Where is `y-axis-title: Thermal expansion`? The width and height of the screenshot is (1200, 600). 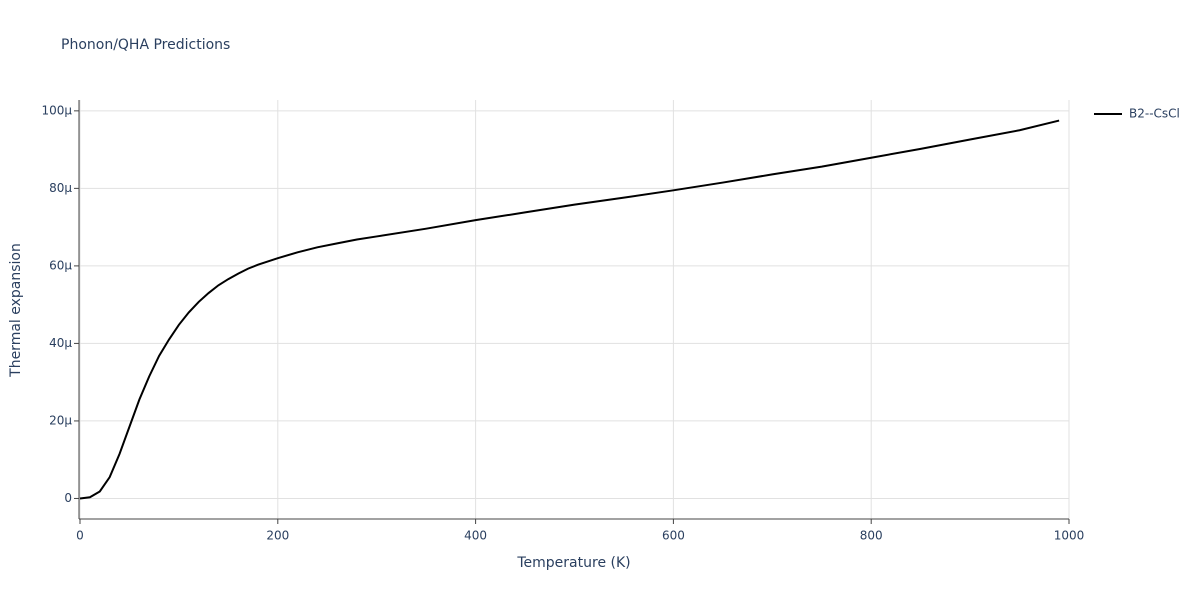 y-axis-title: Thermal expansion is located at coordinates (16, 310).